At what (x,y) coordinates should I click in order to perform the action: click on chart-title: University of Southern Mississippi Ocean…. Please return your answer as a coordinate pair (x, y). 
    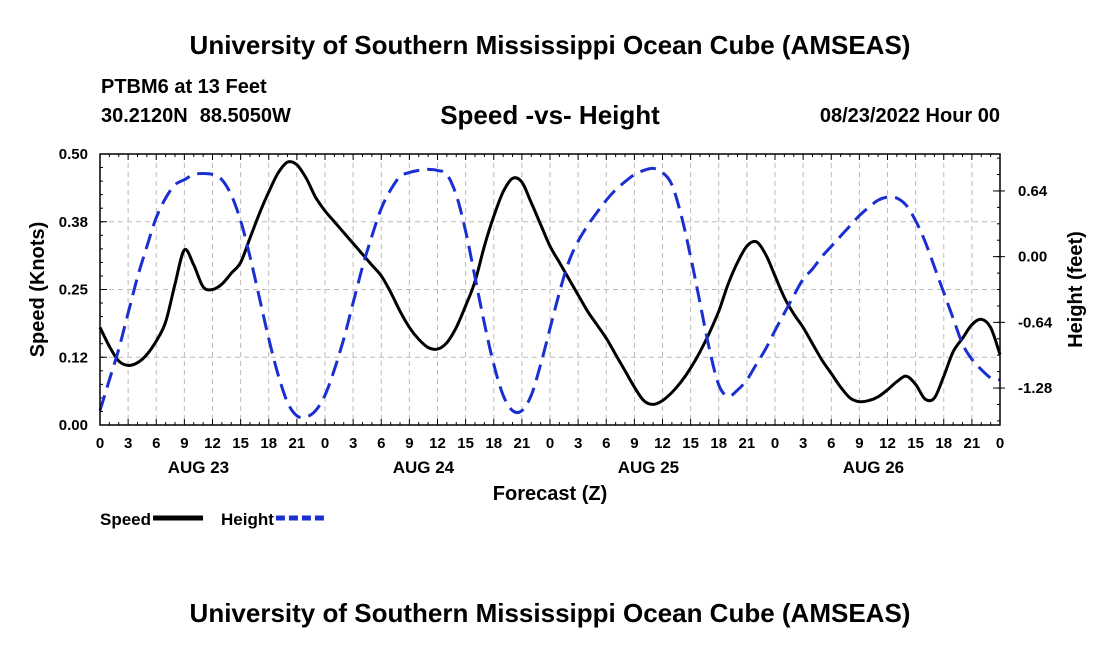
    Looking at the image, I should click on (550, 45).